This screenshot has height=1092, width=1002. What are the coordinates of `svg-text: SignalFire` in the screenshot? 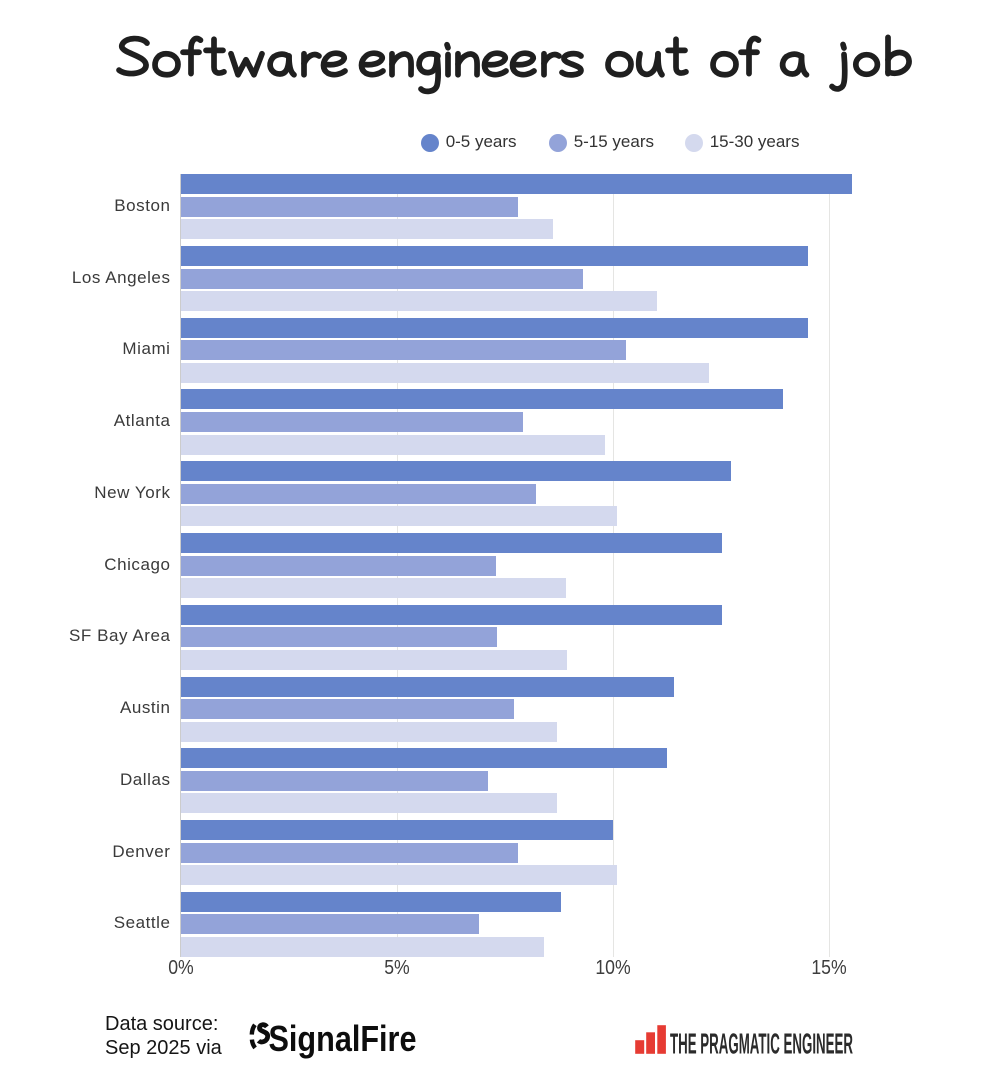 It's located at (343, 1038).